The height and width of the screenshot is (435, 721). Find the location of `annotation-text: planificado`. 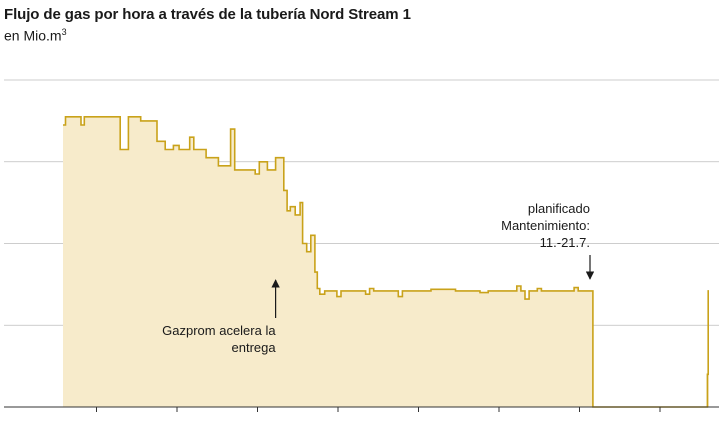

annotation-text: planificado is located at coordinates (559, 208).